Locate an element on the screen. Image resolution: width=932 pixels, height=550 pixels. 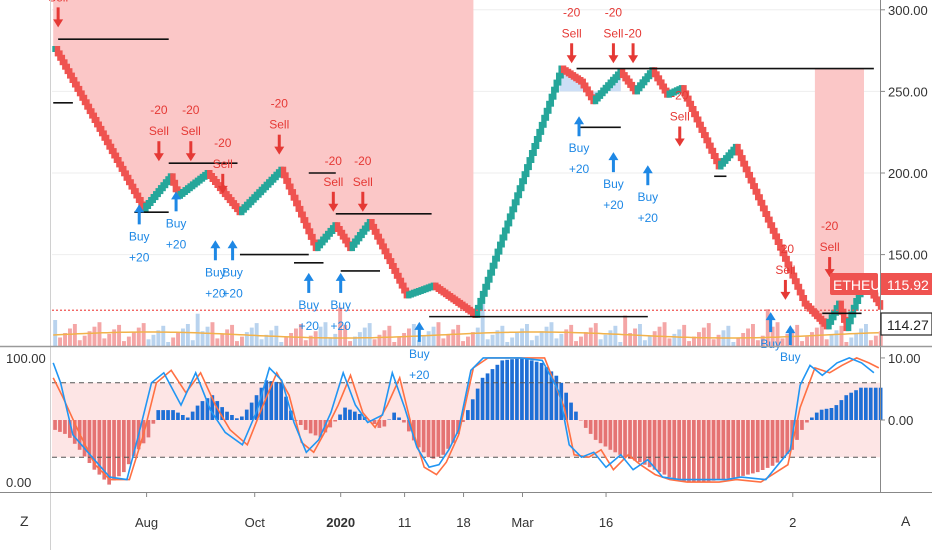
zoom-left-button-area is located at coordinates (26, 521).